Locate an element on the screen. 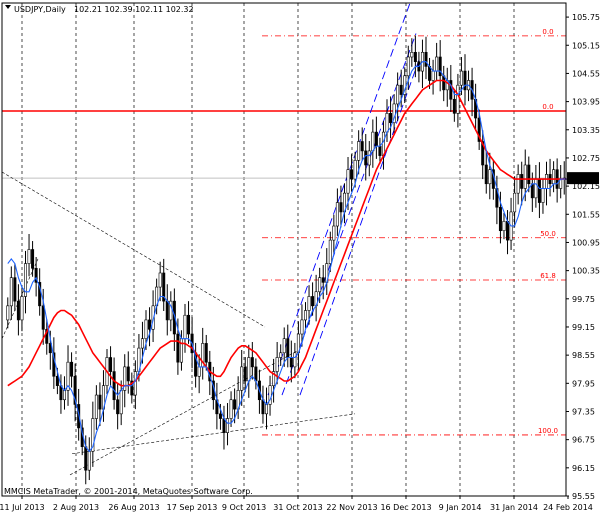 The image size is (600, 514). fibo-level-label: 0.0 is located at coordinates (547, 32).